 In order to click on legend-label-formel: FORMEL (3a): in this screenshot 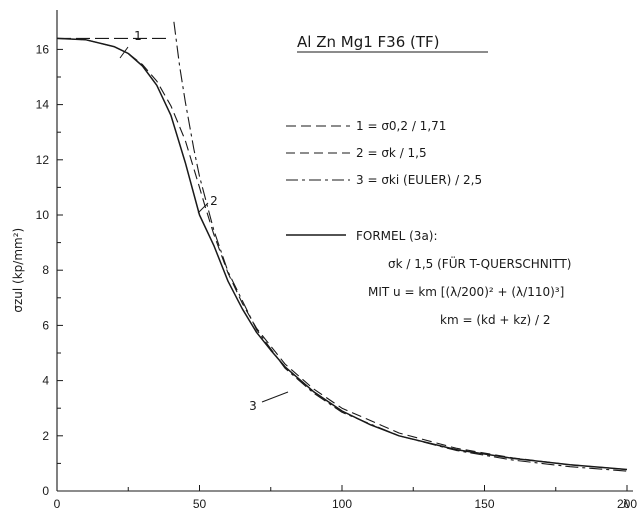, I will do `click(397, 236)`.